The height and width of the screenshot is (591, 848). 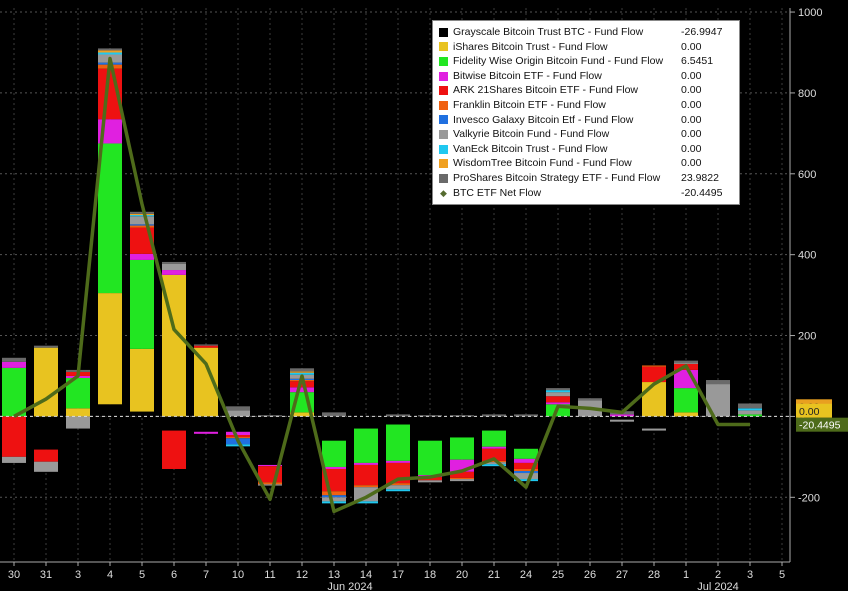 What do you see at coordinates (531, 134) in the screenshot?
I see `legend-label: Valkyrie Bitcoin Fund - Fund Flow` at bounding box center [531, 134].